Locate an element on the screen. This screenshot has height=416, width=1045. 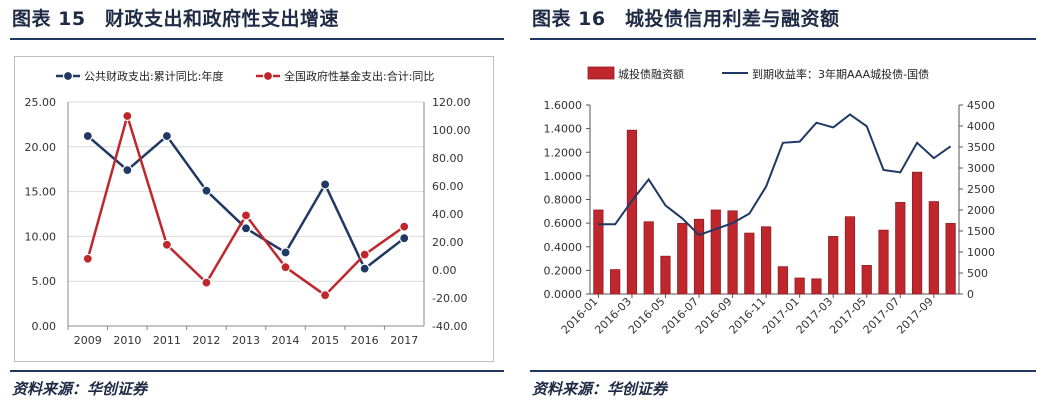
right-y2-tick-label: 3000 is located at coordinates (981, 168).